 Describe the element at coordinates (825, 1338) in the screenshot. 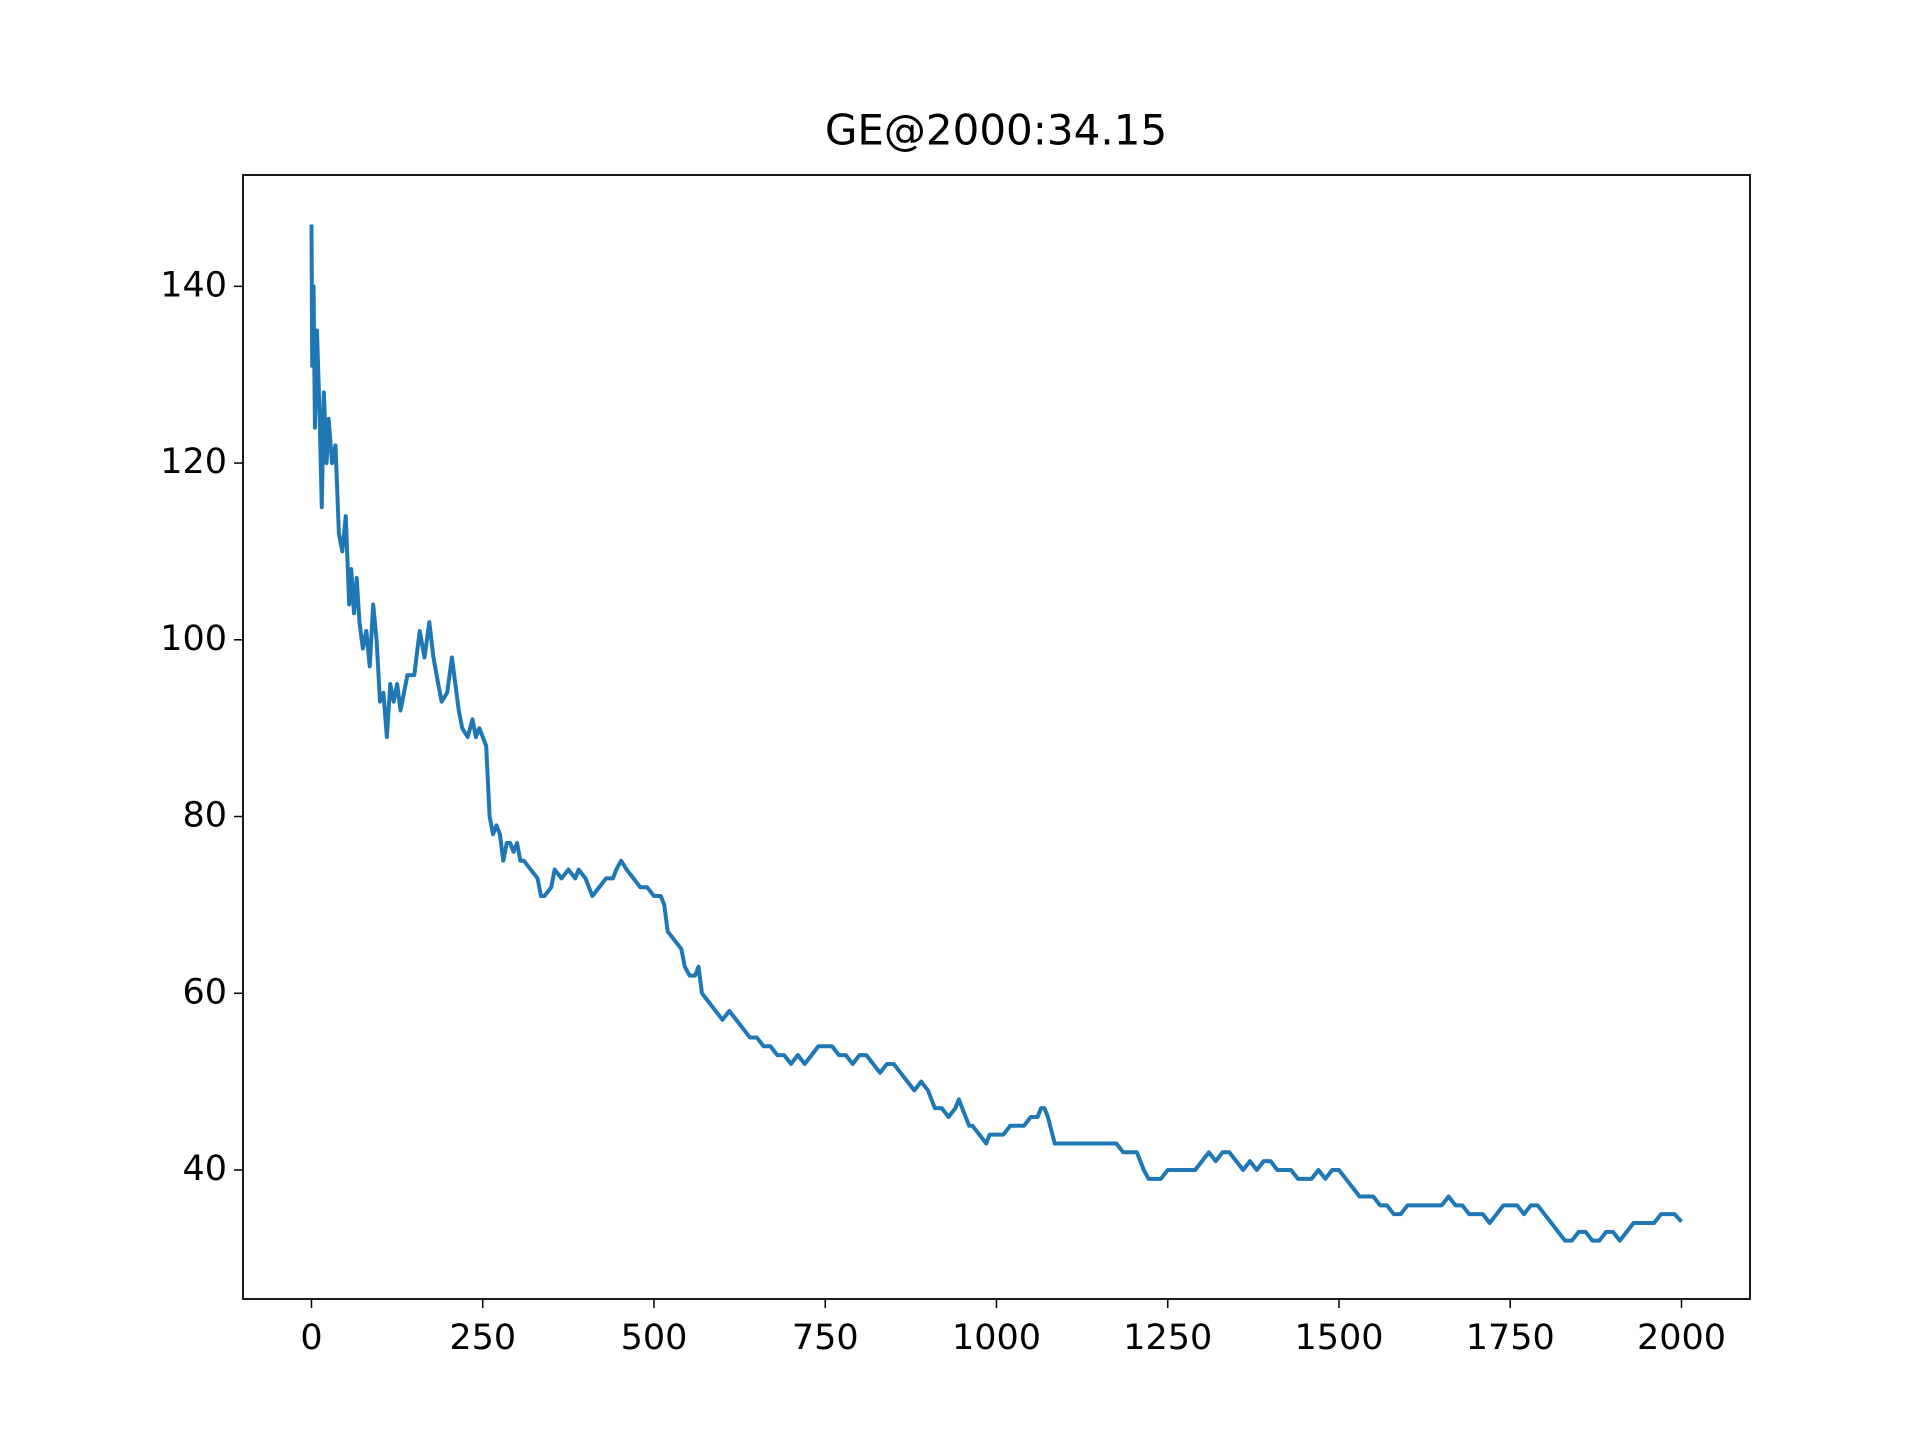

I see `x-tick-label: 750` at that location.